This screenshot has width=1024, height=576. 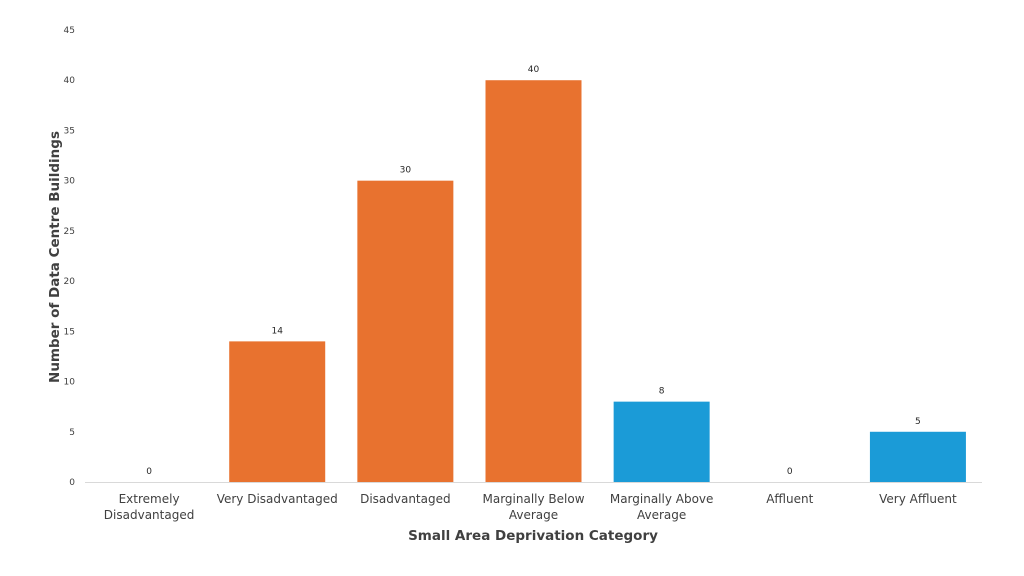 I want to click on x-category-label: Marginally Below Average, so click(x=533, y=507).